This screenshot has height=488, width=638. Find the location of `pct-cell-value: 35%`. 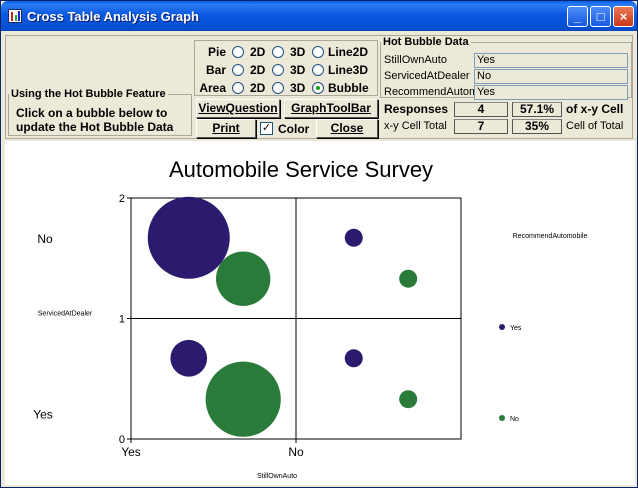

pct-cell-value: 35% is located at coordinates (537, 126).